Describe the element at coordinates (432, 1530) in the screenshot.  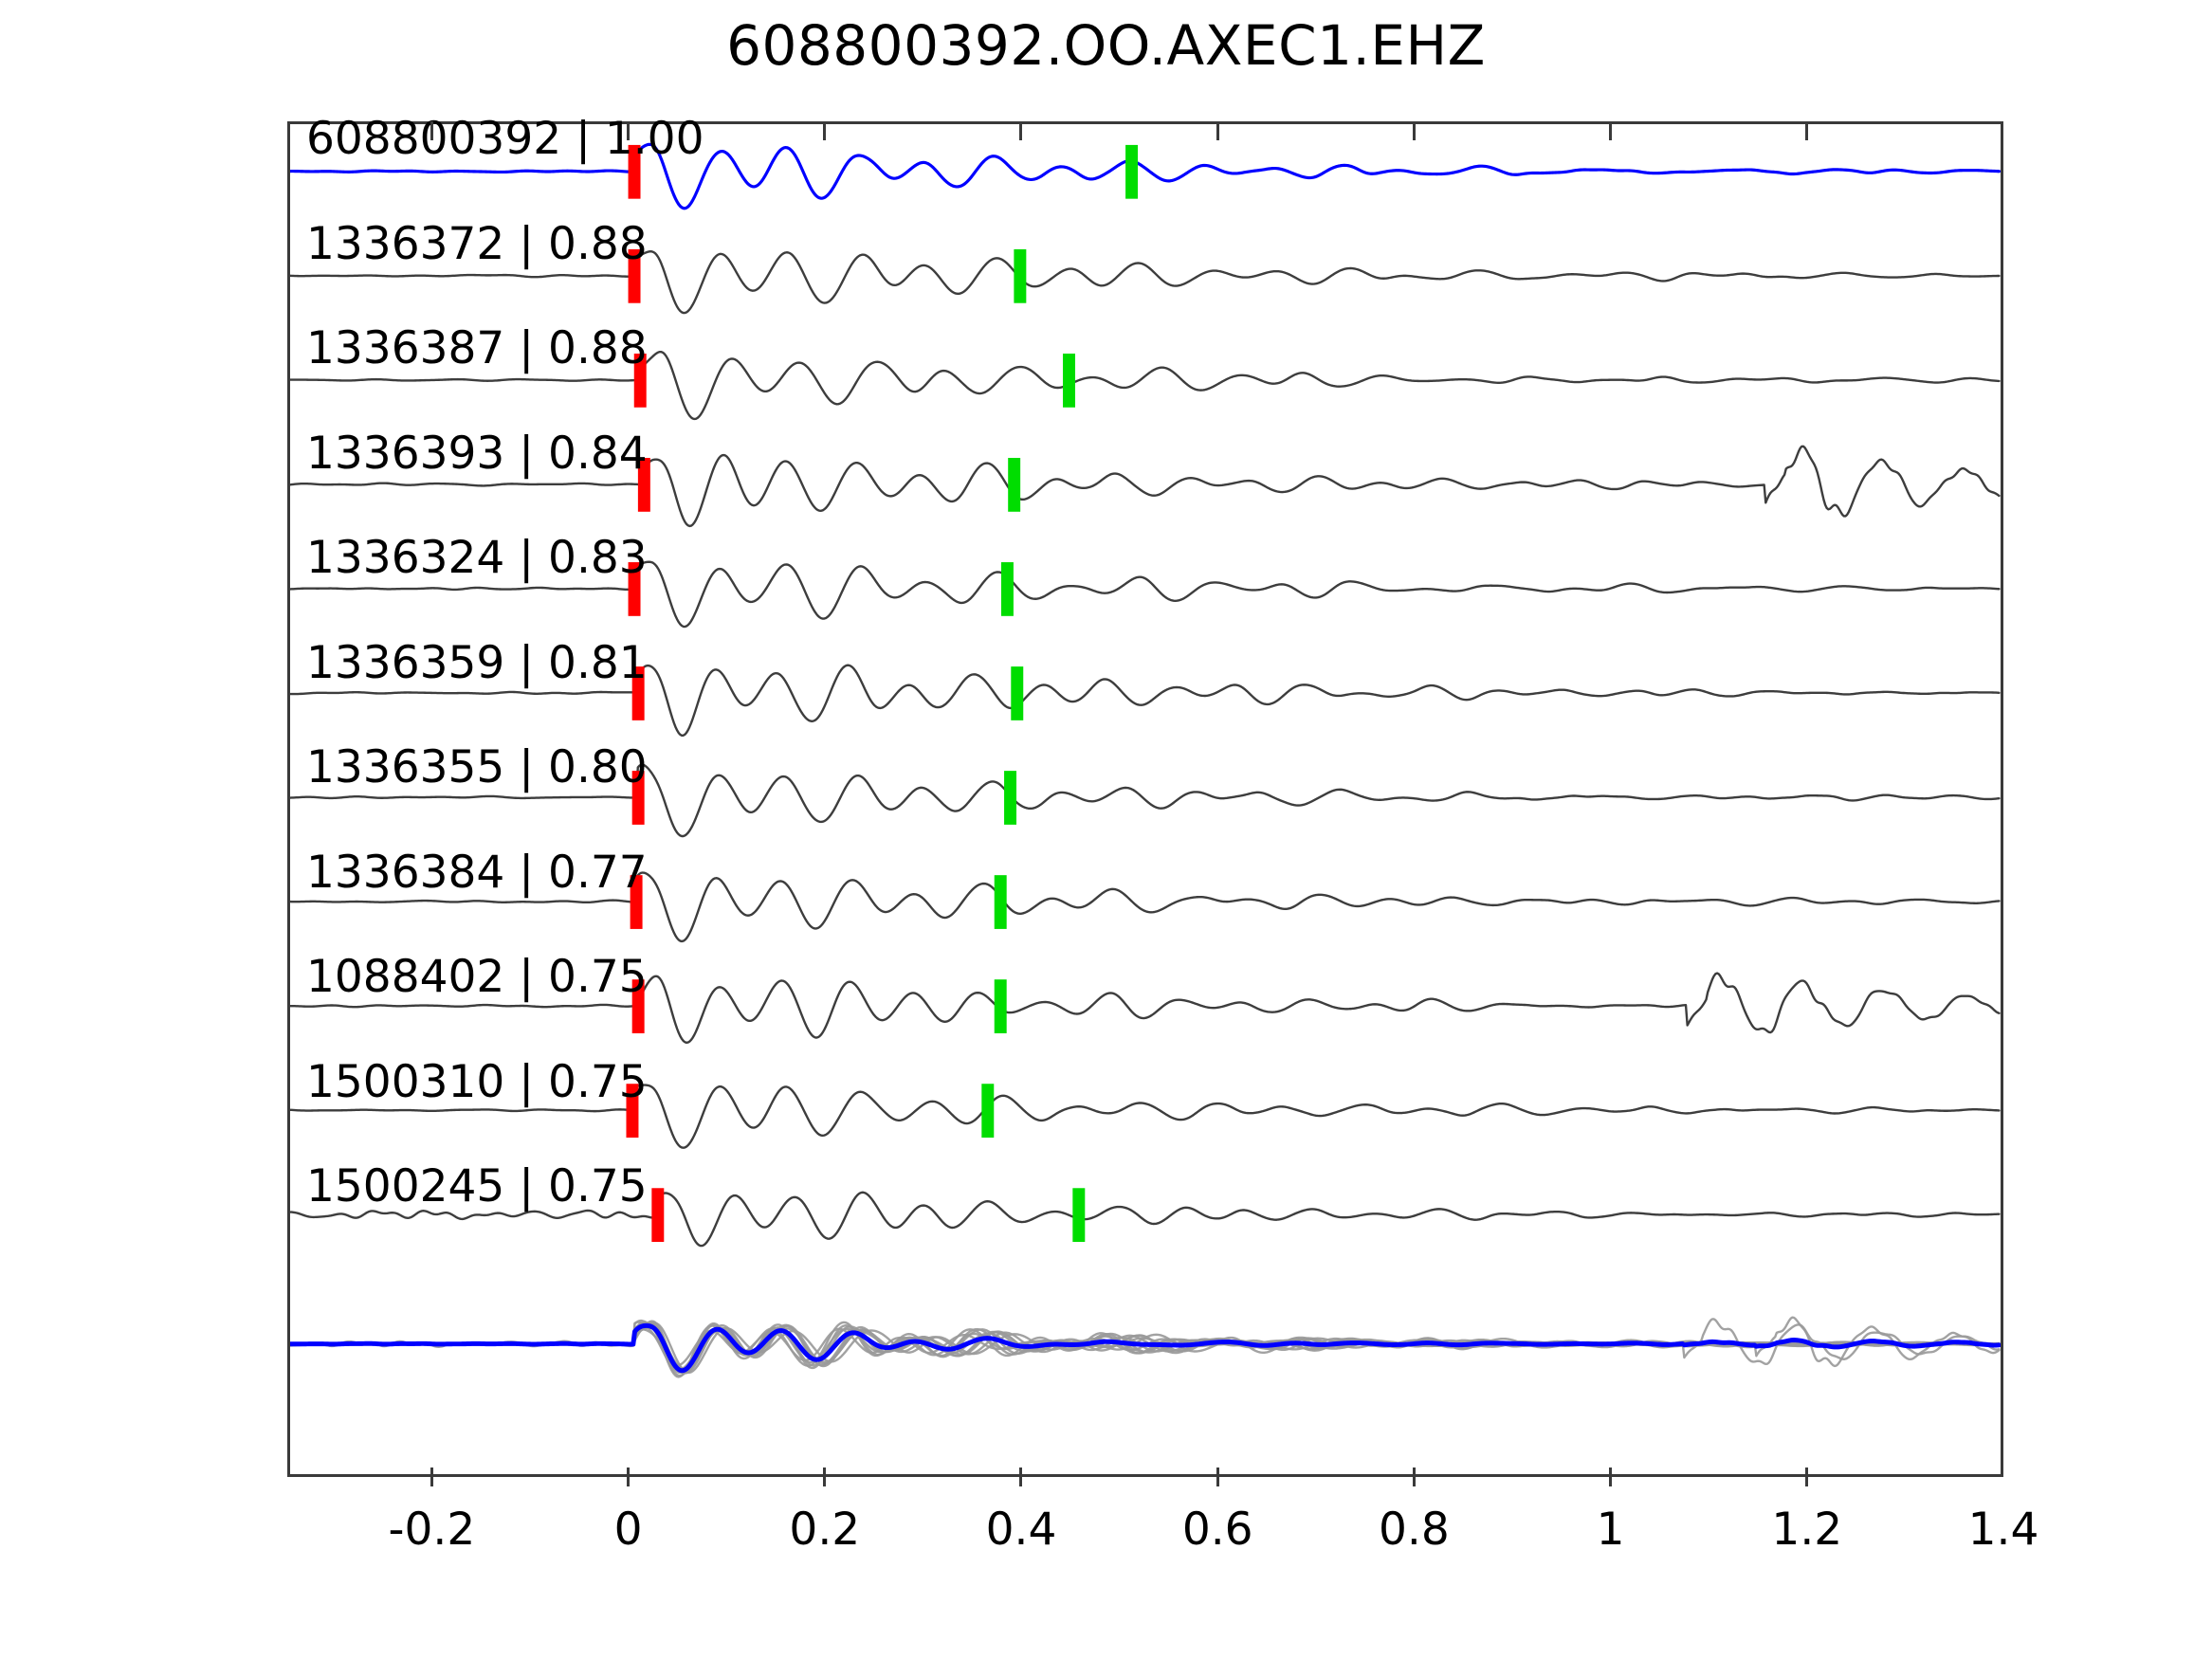
I see `x-tick-label: -0.2` at that location.